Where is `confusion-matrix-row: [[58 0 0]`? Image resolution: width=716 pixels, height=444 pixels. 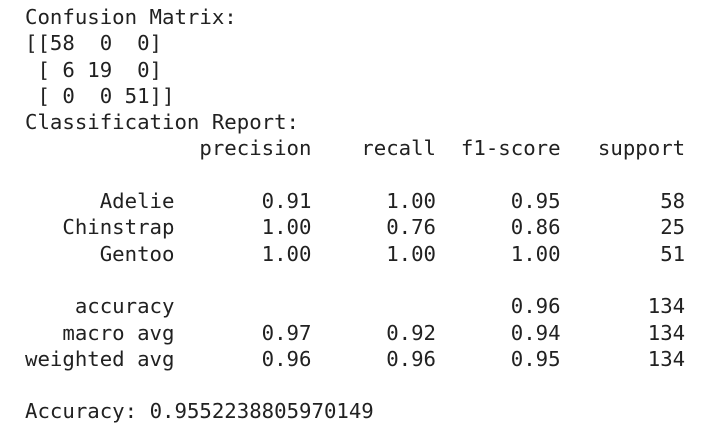
confusion-matrix-row: [[58 0 0] is located at coordinates (94, 43).